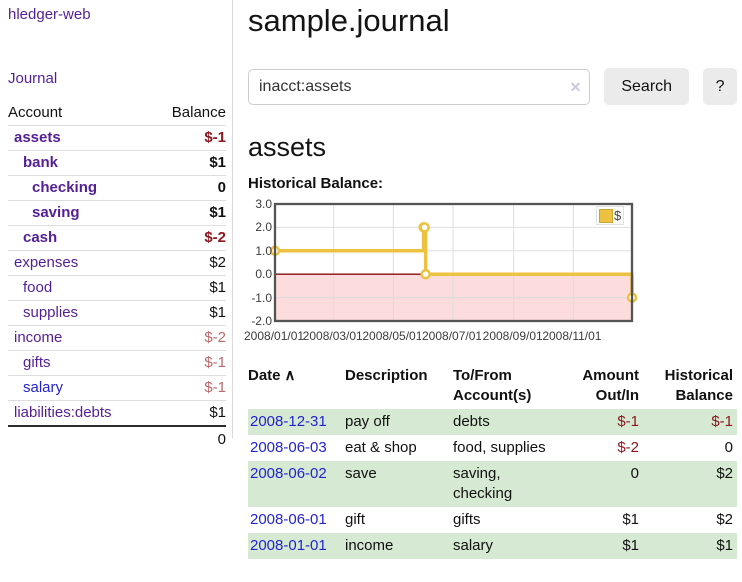  What do you see at coordinates (80, 113) in the screenshot?
I see `accounts-header-account: Account` at bounding box center [80, 113].